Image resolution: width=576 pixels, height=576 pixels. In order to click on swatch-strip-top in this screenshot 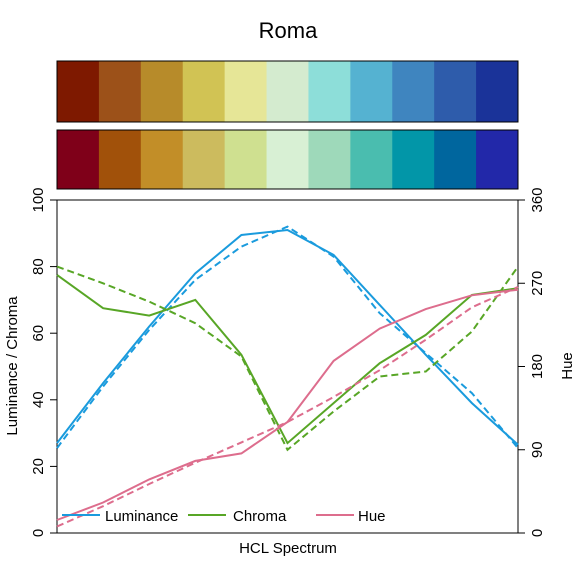, I will do `click(288, 91)`.